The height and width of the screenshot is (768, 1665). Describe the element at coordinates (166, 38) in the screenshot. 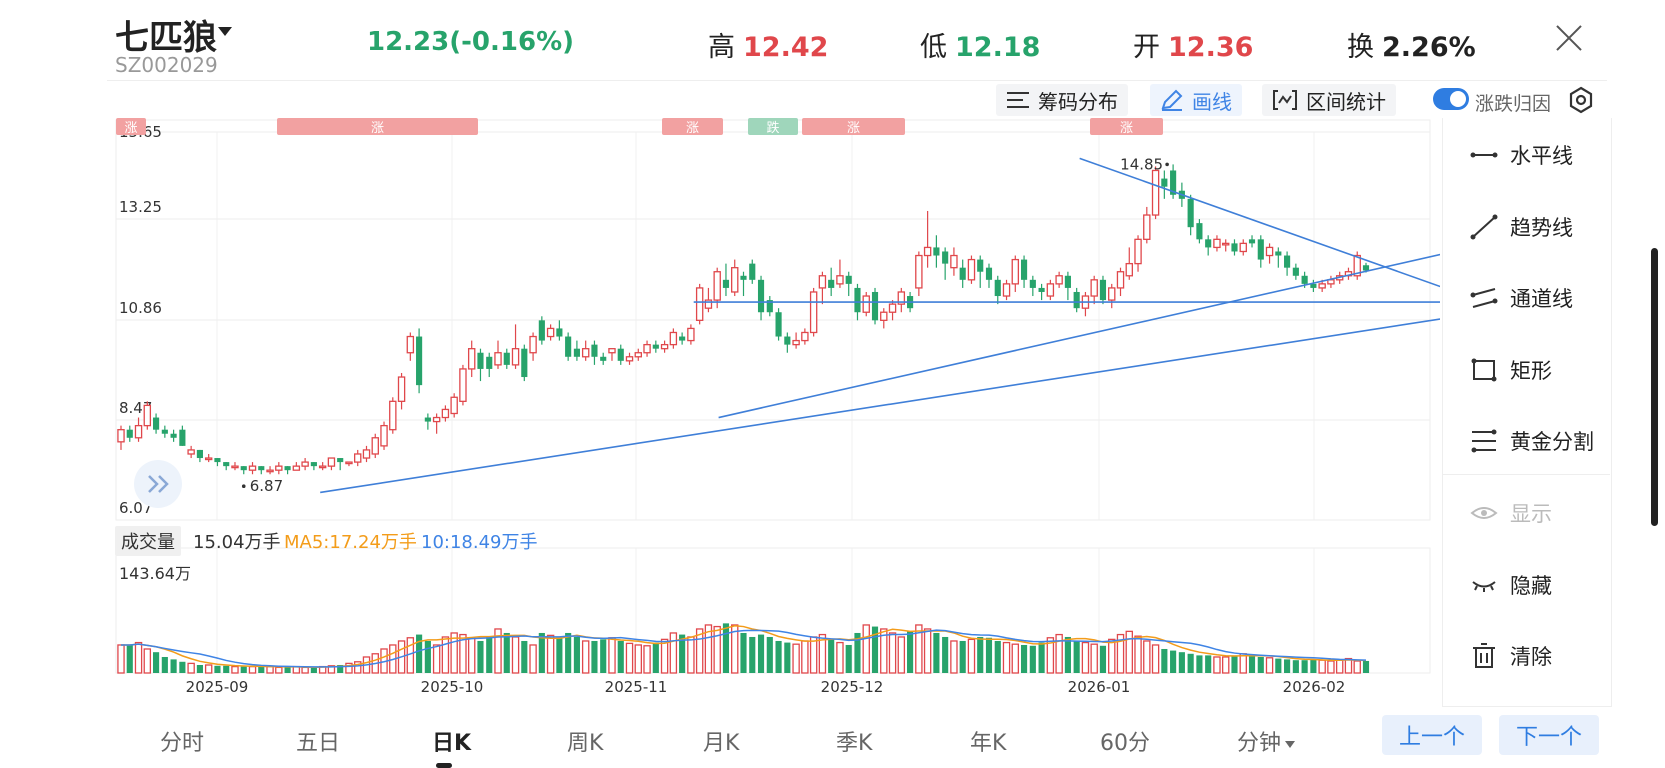

I see `stock-name: 七匹狼` at that location.